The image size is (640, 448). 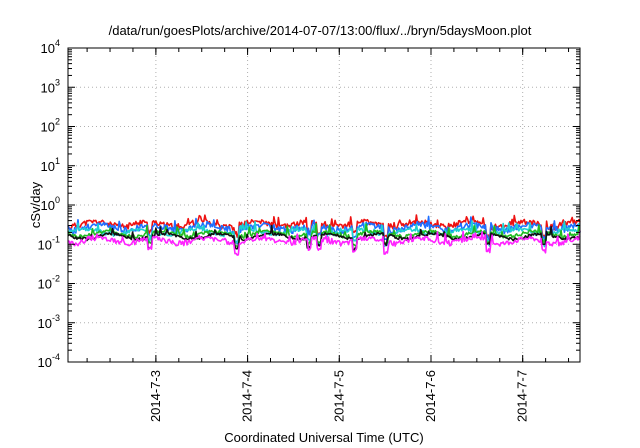 What do you see at coordinates (49, 283) in the screenshot?
I see `y-tick-label: 10⁻²` at bounding box center [49, 283].